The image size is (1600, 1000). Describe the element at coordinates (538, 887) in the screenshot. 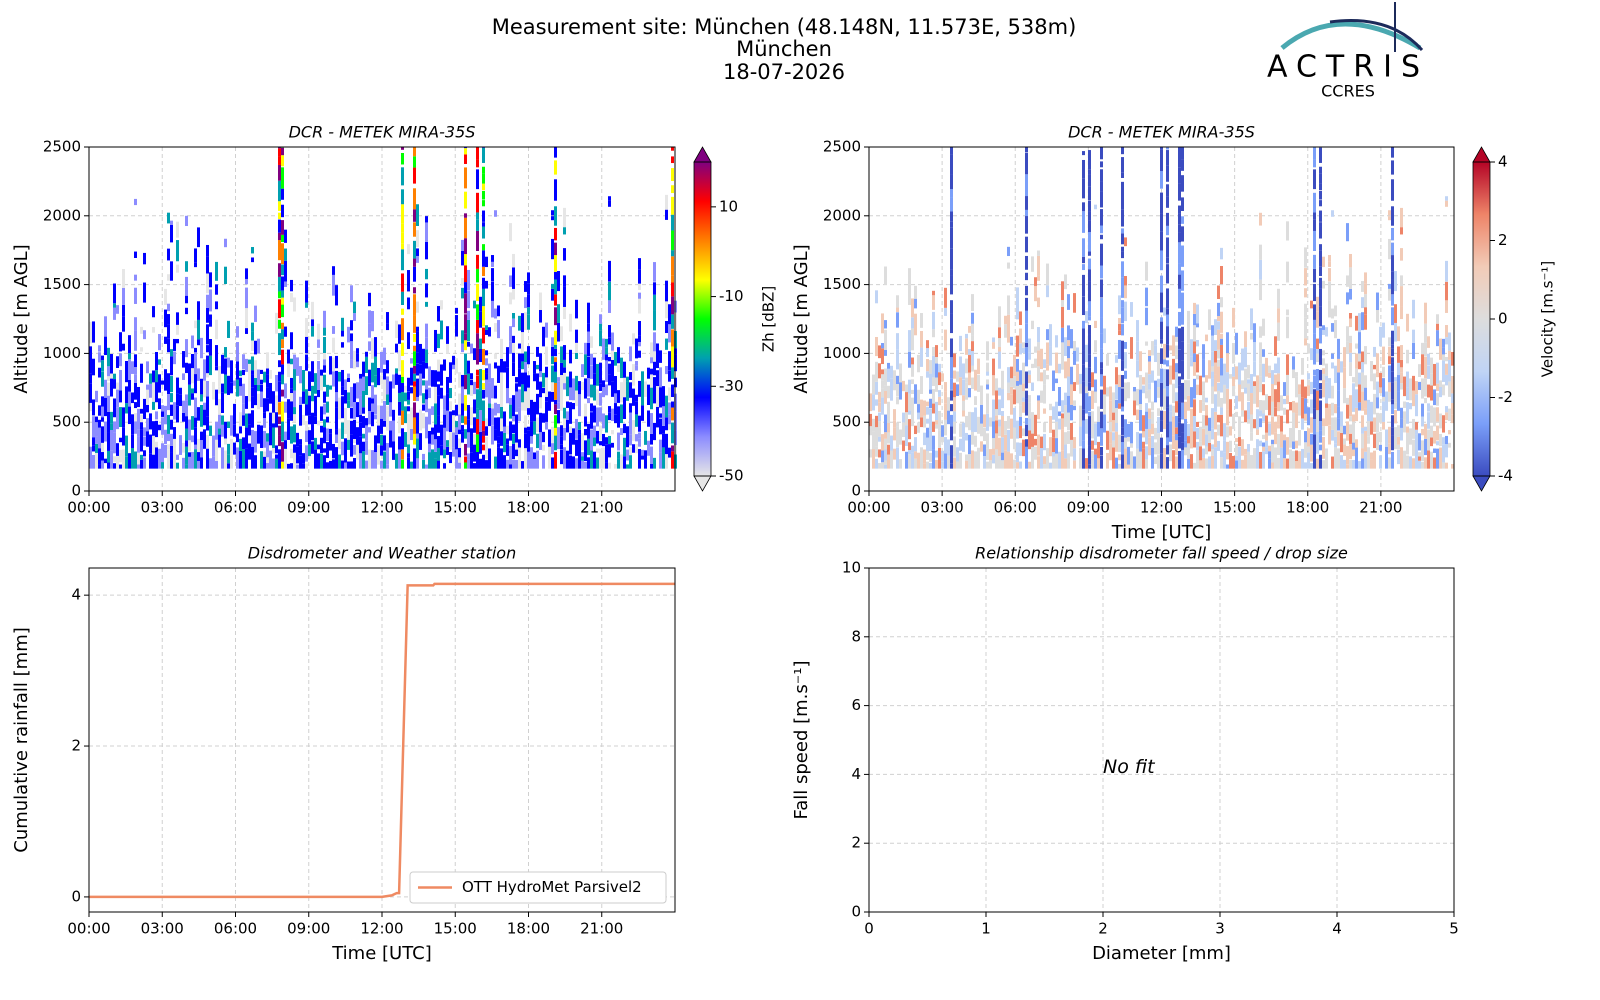

I see `legend-box` at that location.